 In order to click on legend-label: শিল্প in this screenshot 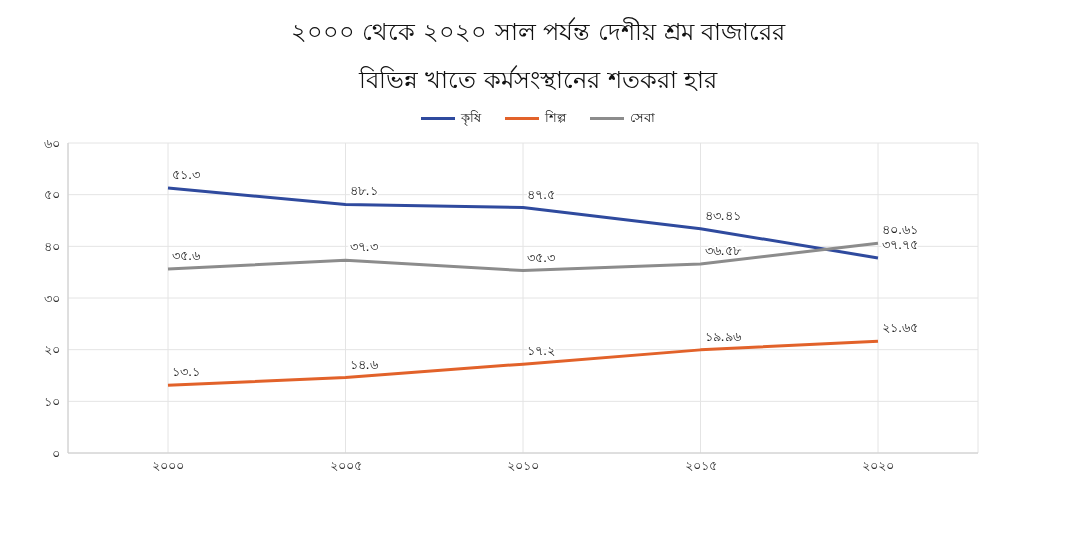, I will do `click(555, 118)`.